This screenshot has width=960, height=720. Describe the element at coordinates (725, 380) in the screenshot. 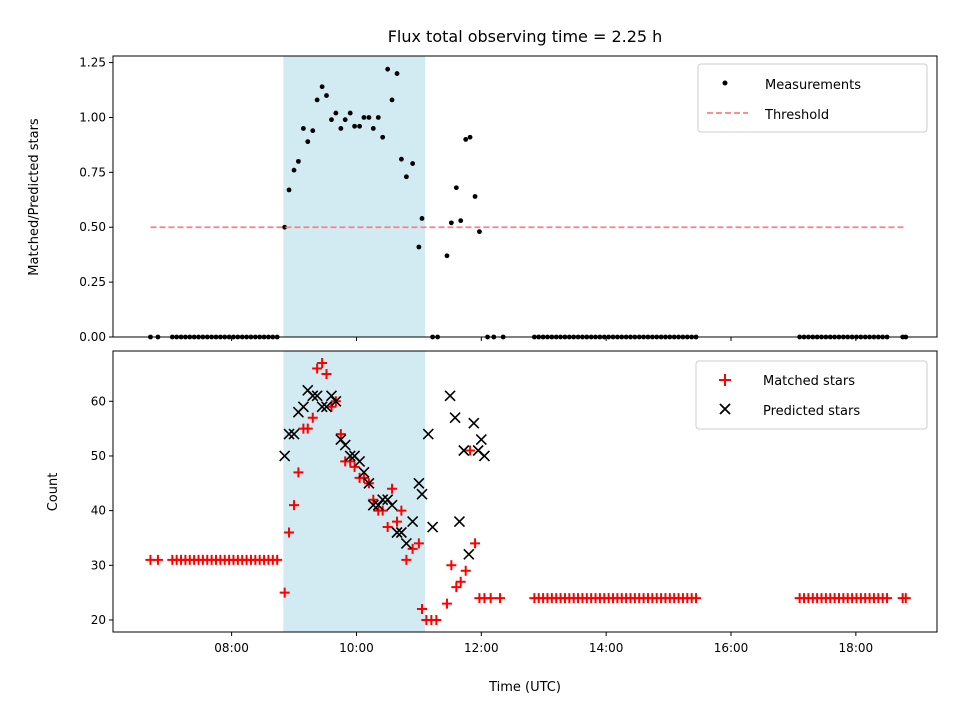

I see `legend-matched-marker` at that location.